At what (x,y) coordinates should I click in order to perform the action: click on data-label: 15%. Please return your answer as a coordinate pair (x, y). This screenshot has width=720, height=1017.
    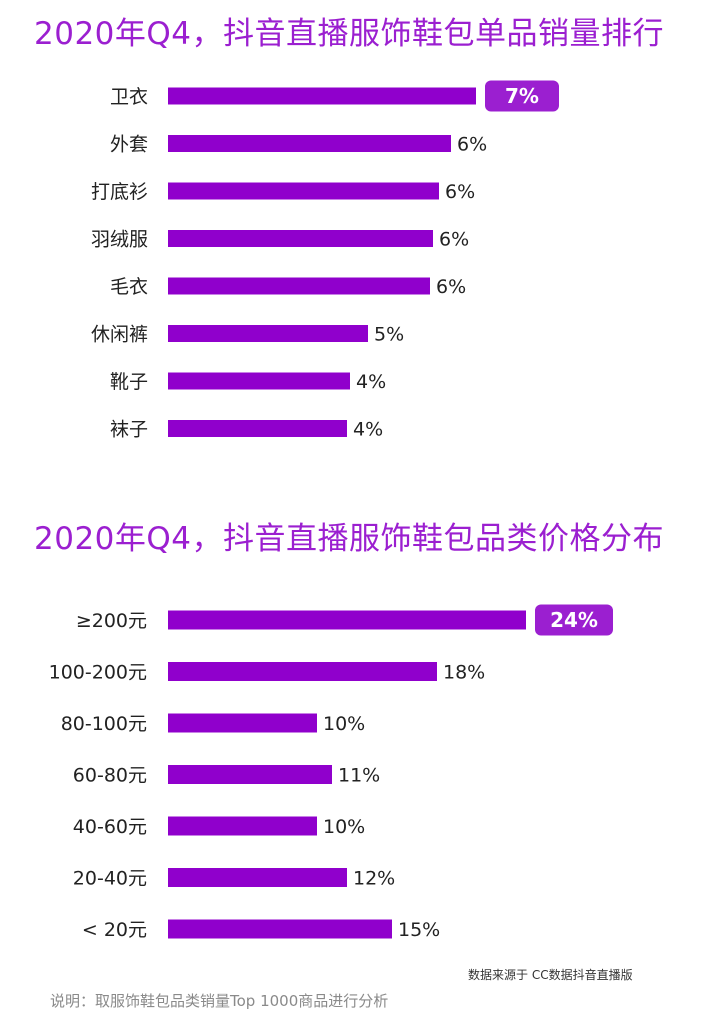
    Looking at the image, I should click on (419, 930).